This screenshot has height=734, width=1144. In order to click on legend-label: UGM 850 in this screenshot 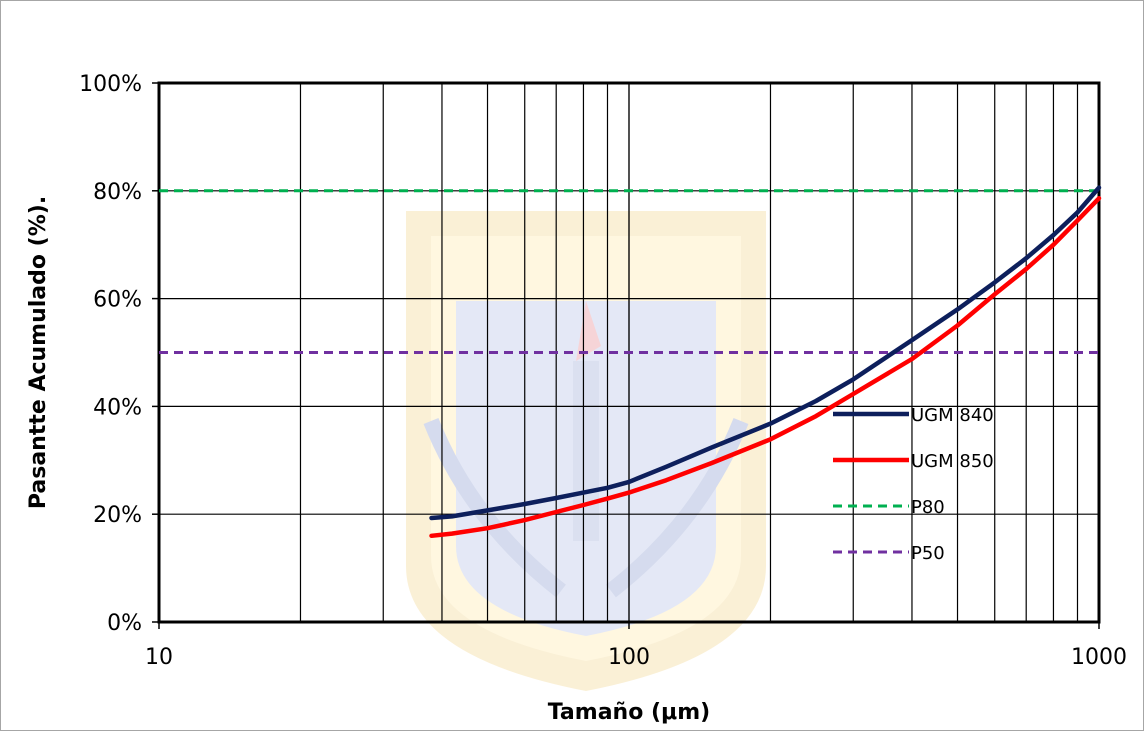, I will do `click(952, 461)`.